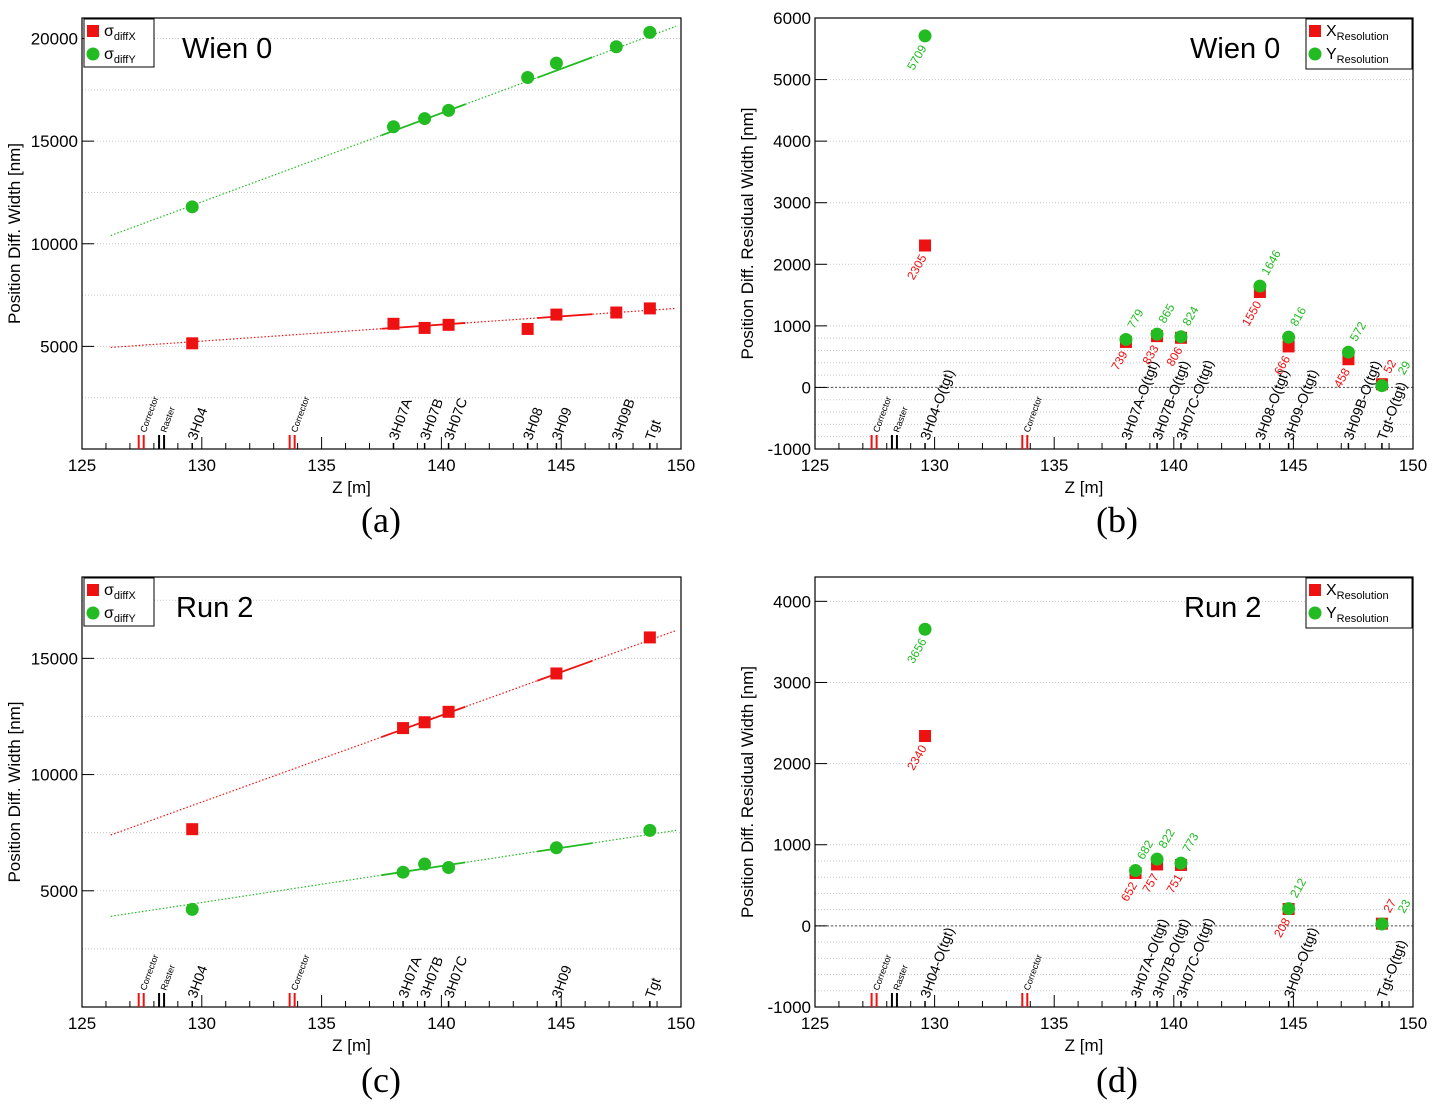 The image size is (1438, 1104). I want to click on element-label: 3H04, so click(197, 423).